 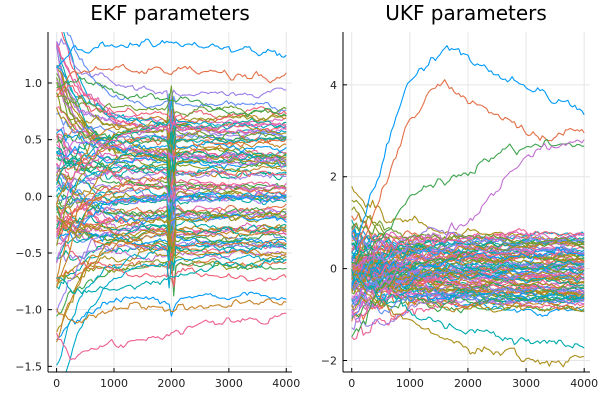 I want to click on y-tick-label: −1.0, so click(x=28, y=310).